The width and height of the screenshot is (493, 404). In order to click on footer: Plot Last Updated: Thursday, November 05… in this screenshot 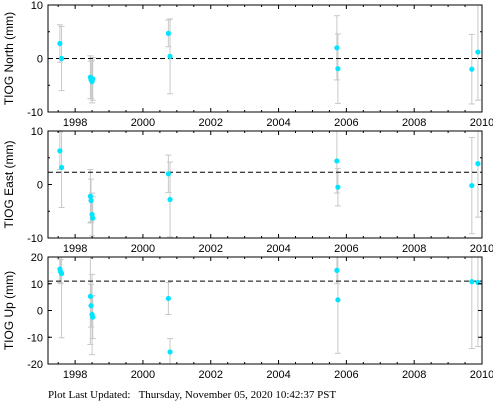, I will do `click(192, 395)`.